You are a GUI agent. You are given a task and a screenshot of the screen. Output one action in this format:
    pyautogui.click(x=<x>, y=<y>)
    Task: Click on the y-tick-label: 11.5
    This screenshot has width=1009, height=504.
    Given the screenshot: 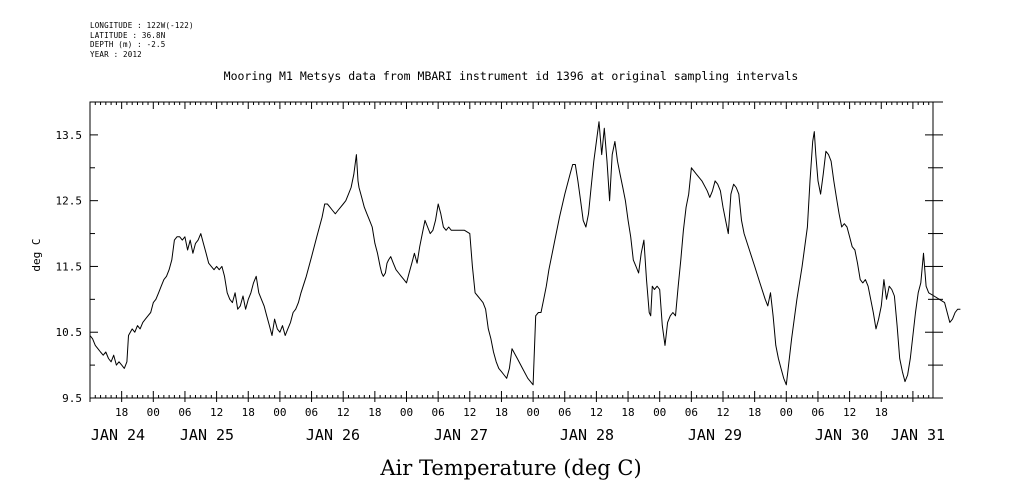 What is the action you would take?
    pyautogui.click(x=69, y=266)
    